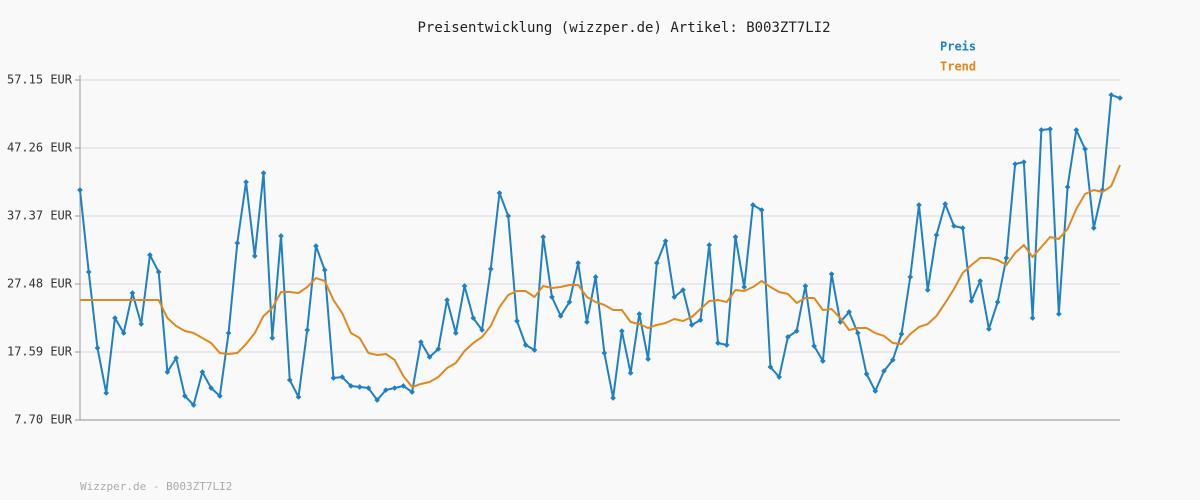 The image size is (1200, 500). I want to click on y-tick-label: 7.70 EUR, so click(43, 420).